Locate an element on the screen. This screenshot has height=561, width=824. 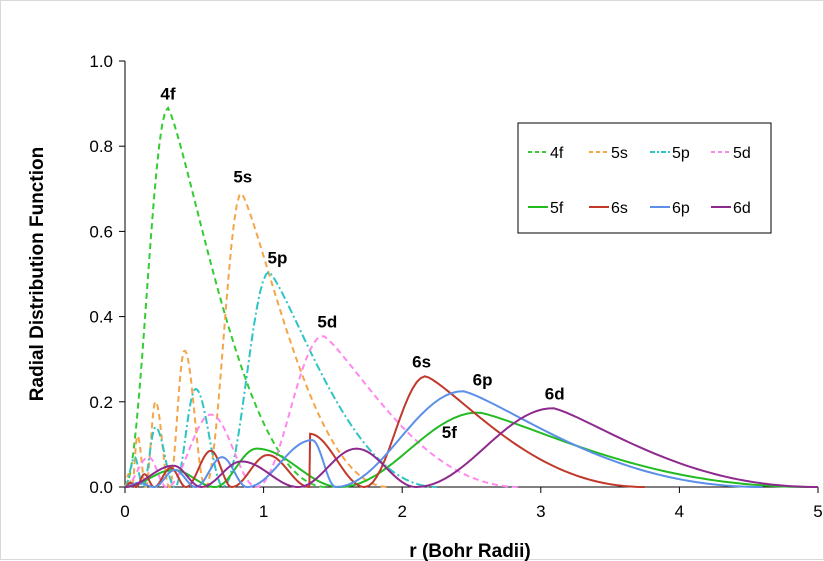
series-line-6s is located at coordinates (384, 432).